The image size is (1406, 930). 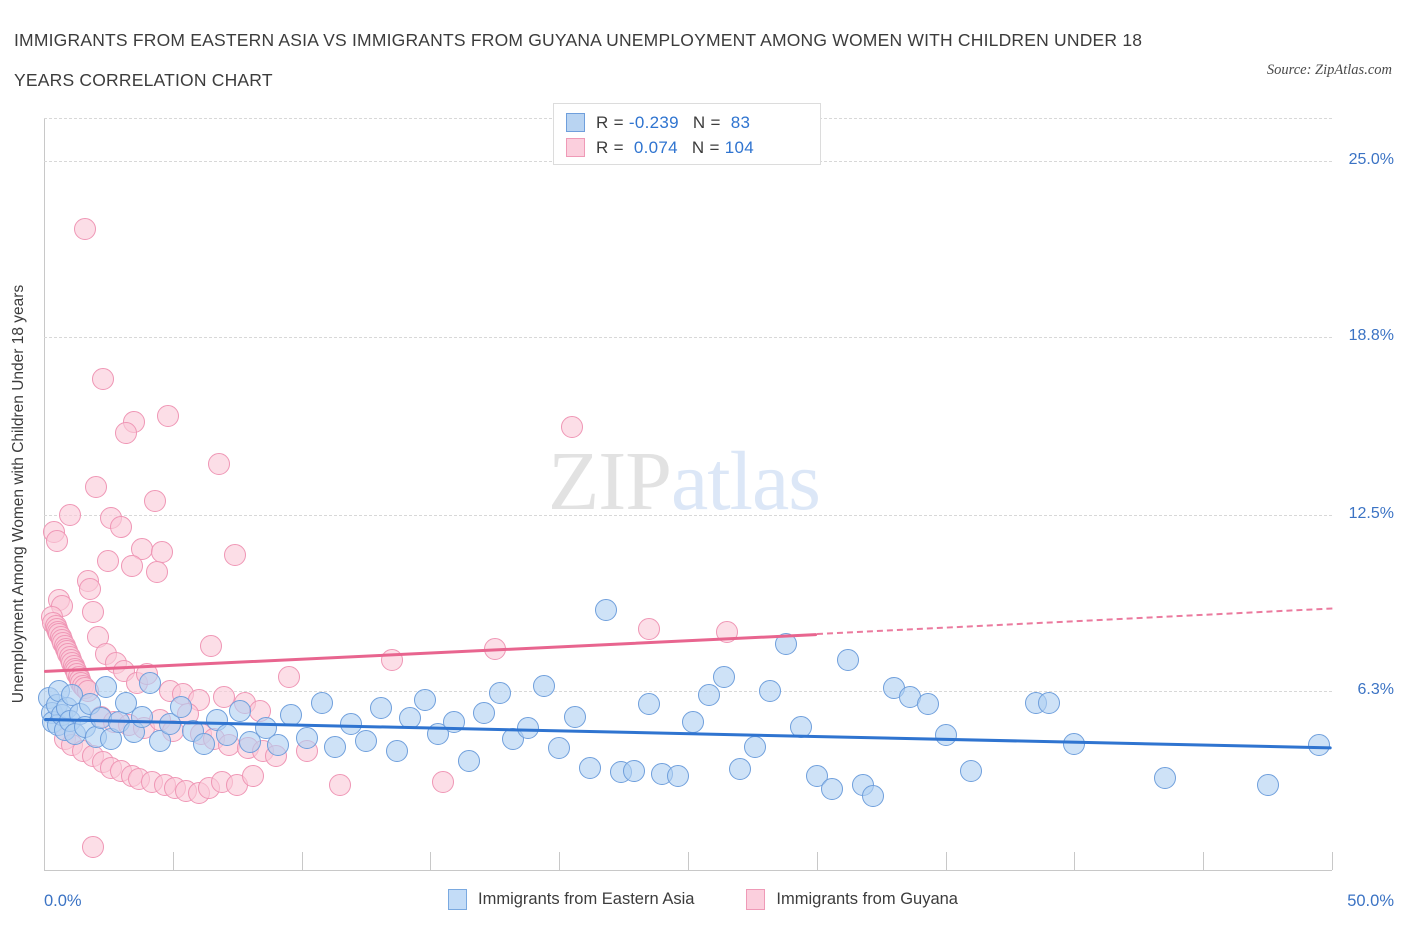 What do you see at coordinates (44, 494) in the screenshot?
I see `y-axis-line` at bounding box center [44, 494].